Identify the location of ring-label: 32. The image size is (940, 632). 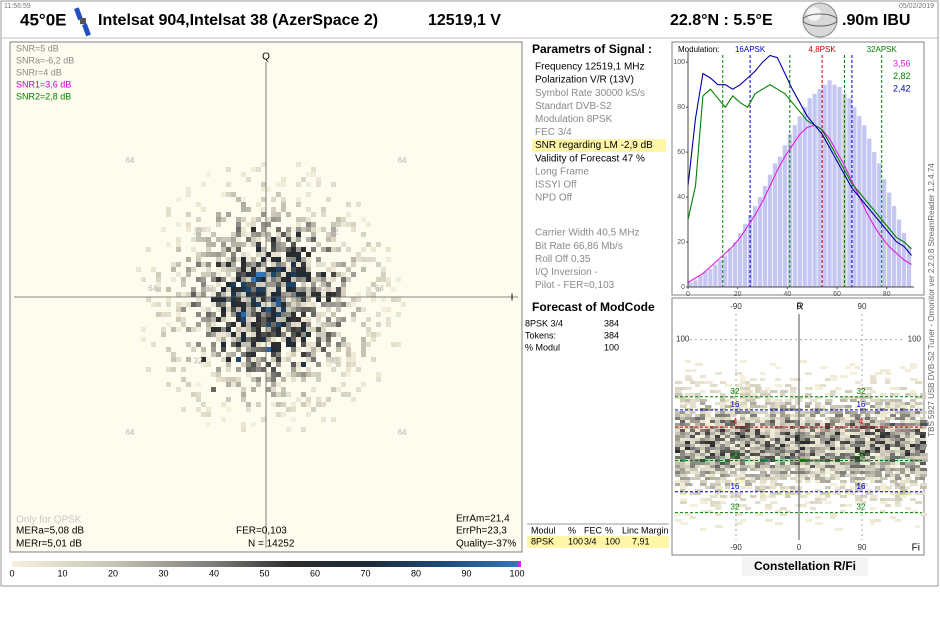
(198, 361).